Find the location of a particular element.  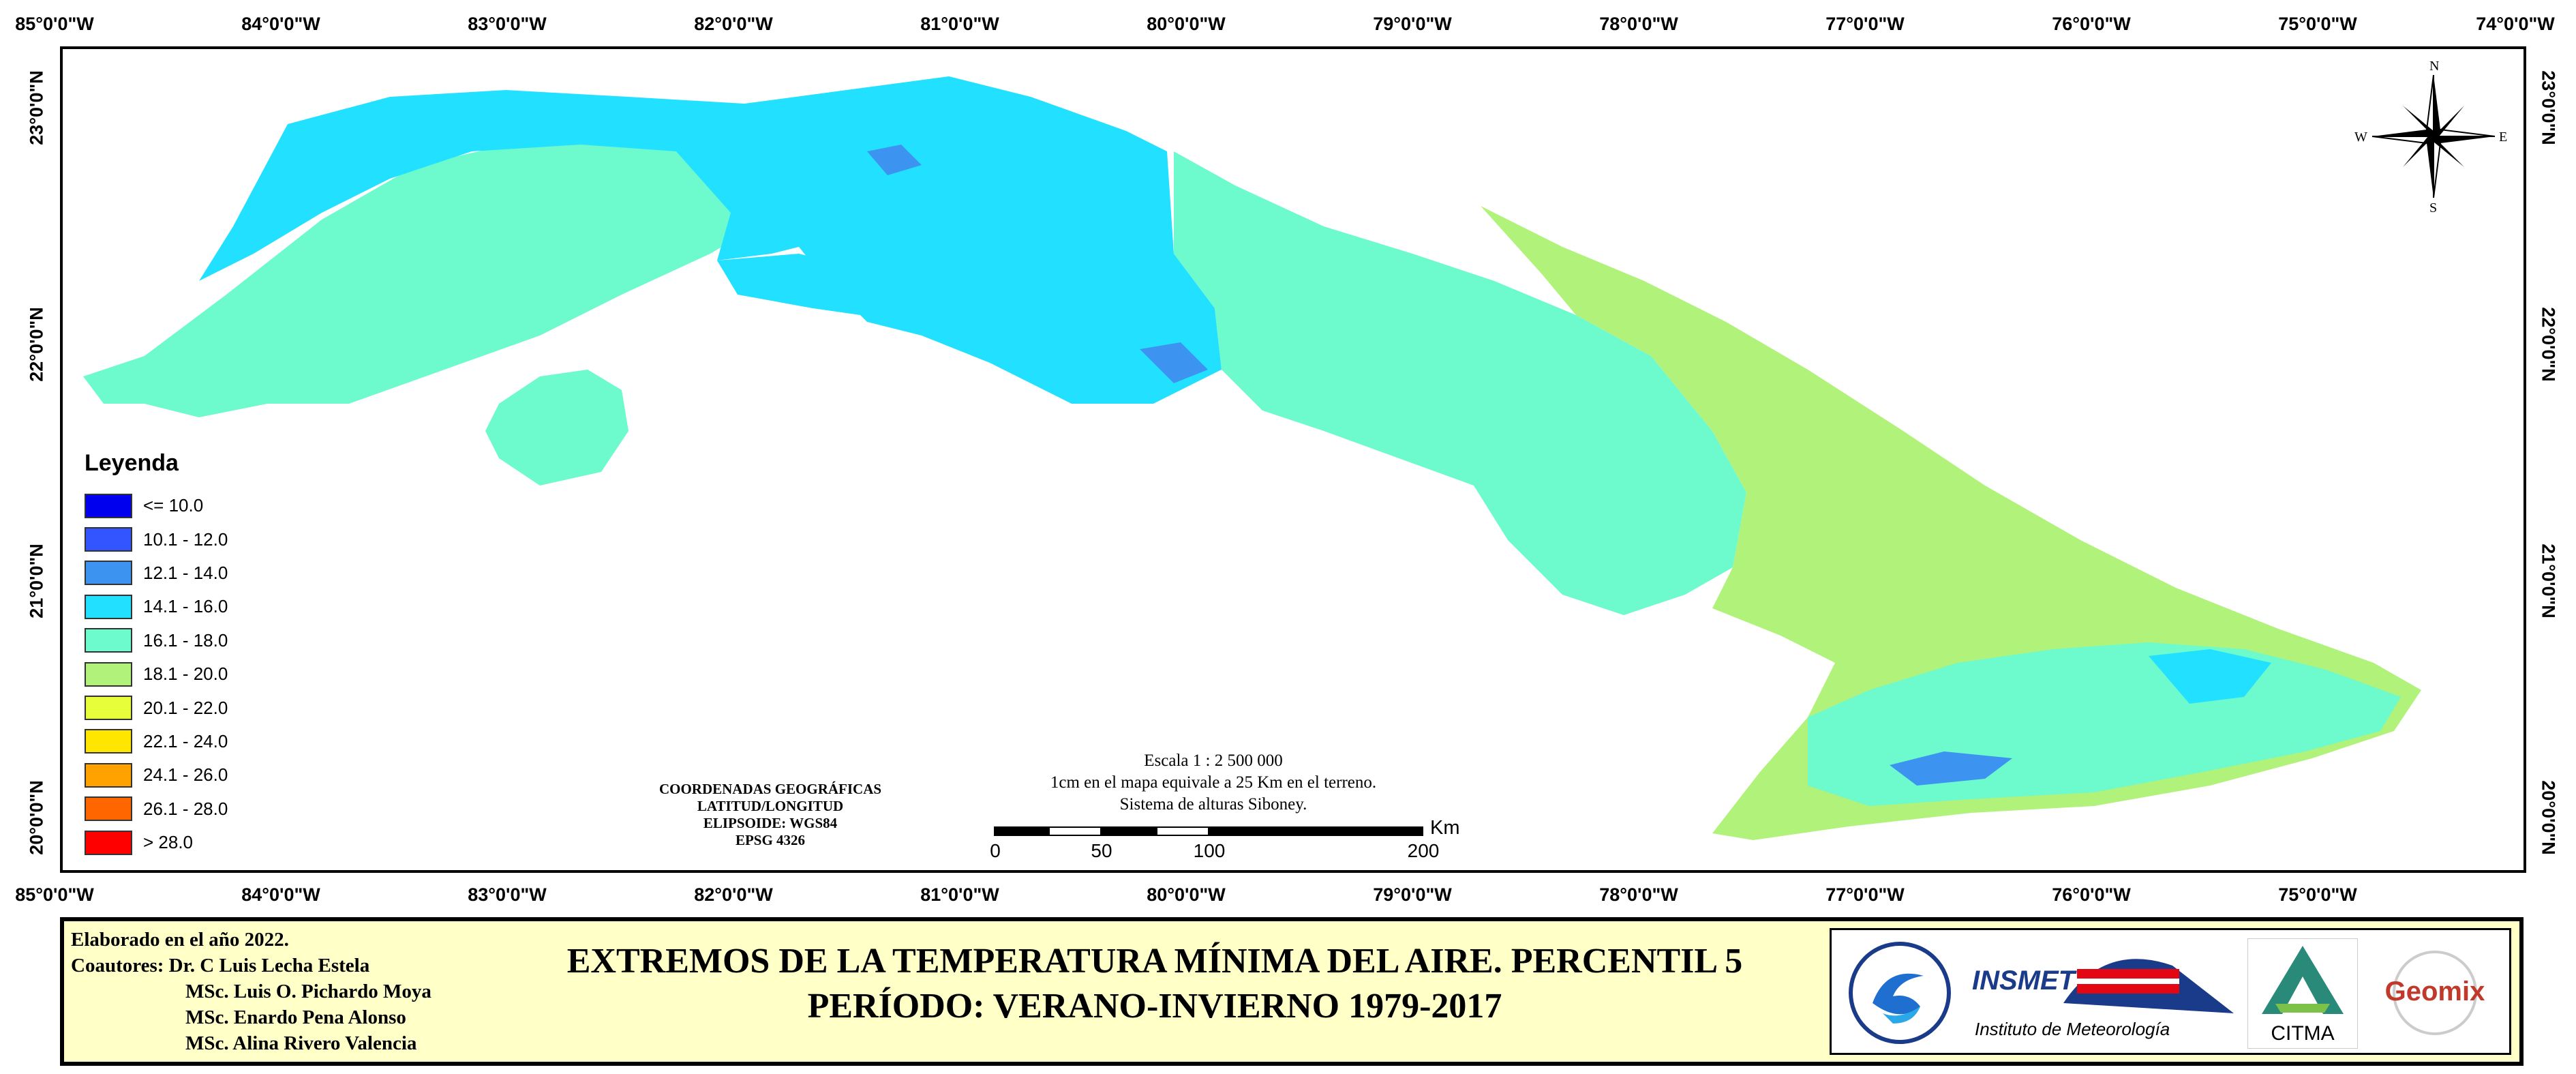

lat-label-left-2: 21°0'0"N is located at coordinates (36, 580).